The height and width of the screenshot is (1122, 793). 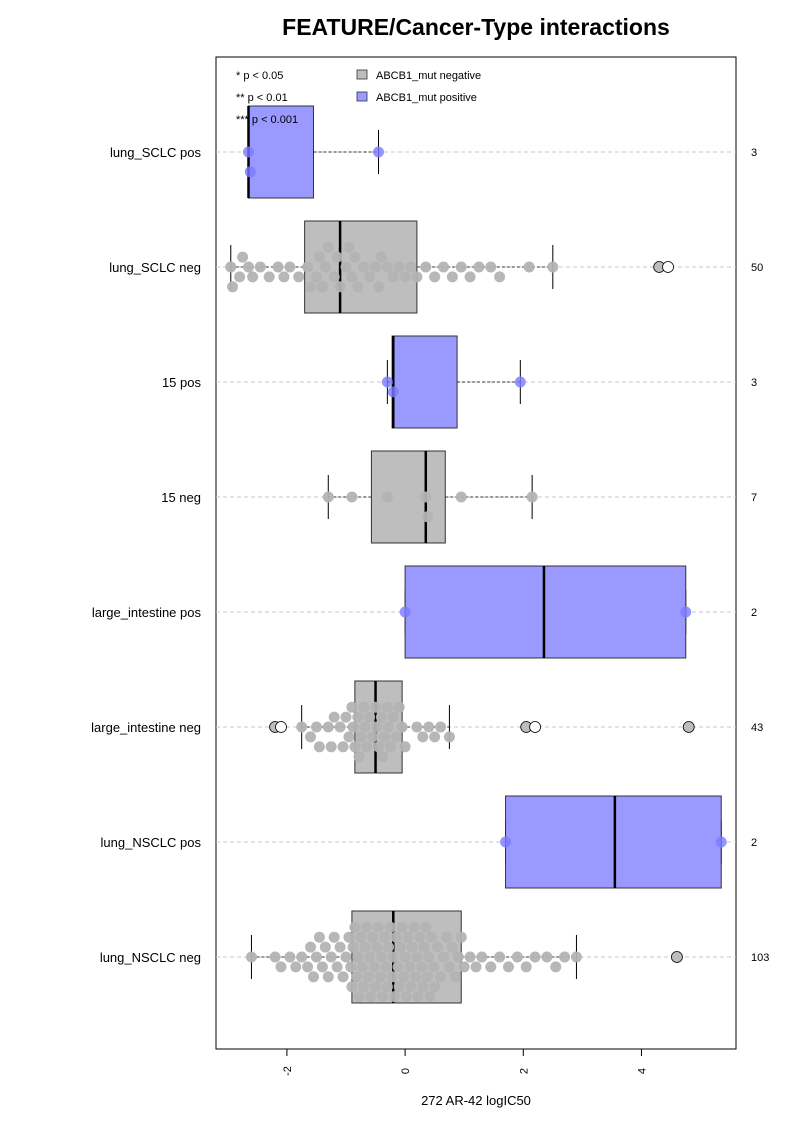 What do you see at coordinates (754, 843) in the screenshot?
I see `group-count-label: 2` at bounding box center [754, 843].